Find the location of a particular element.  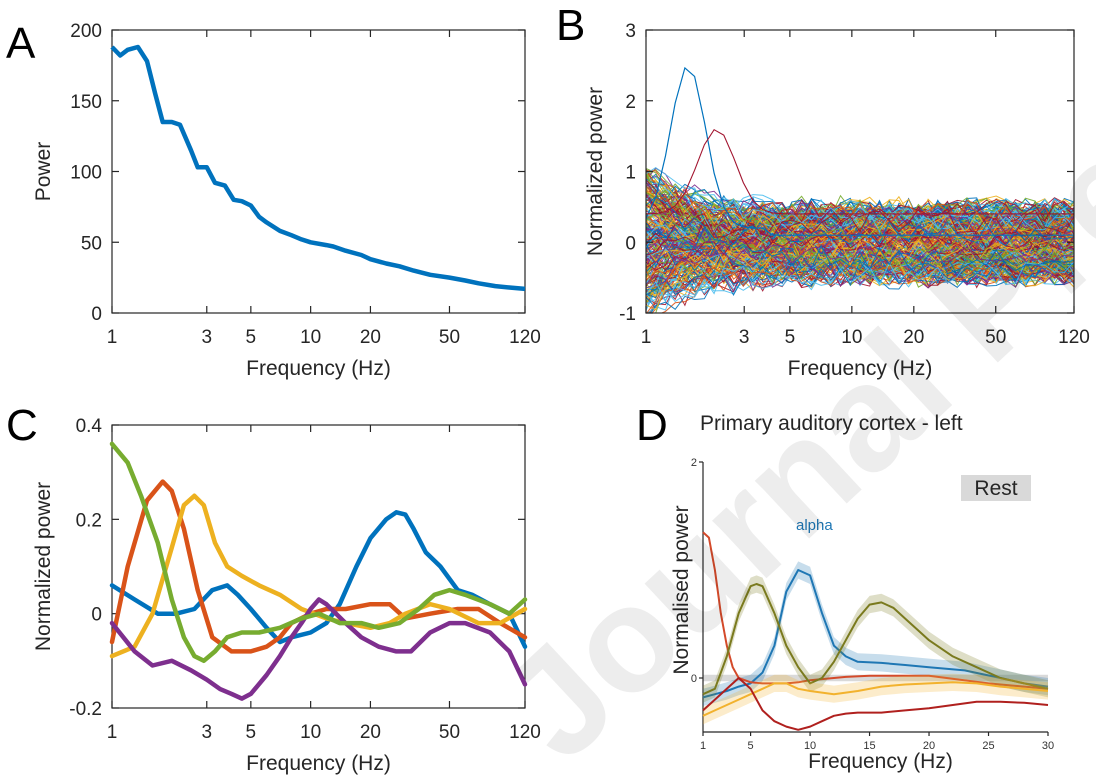

power-spectrum-line is located at coordinates (318, 168).